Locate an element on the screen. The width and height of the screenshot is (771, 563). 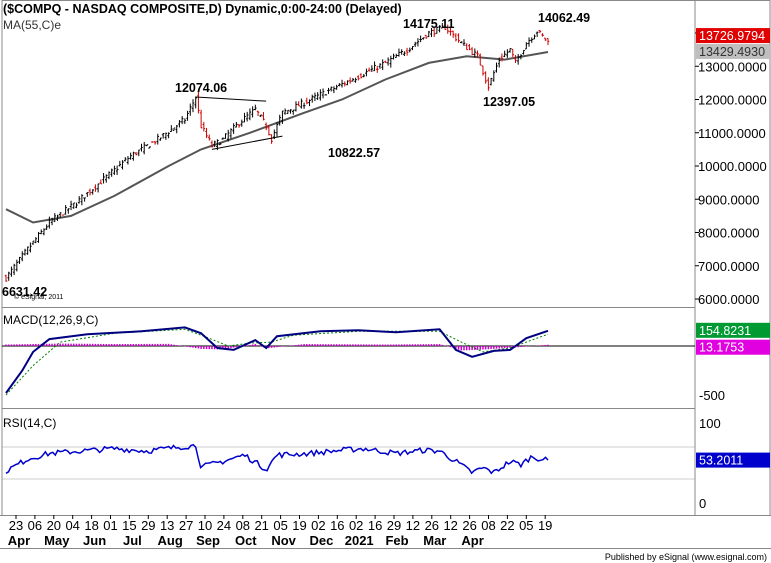
rsi-axis-label: 100 is located at coordinates (710, 423).